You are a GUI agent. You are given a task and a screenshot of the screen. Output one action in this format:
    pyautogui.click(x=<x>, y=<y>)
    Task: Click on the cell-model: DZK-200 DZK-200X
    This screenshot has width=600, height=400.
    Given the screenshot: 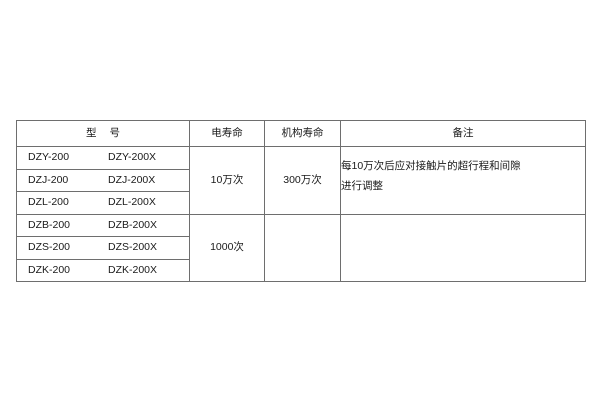 What is the action you would take?
    pyautogui.click(x=103, y=270)
    